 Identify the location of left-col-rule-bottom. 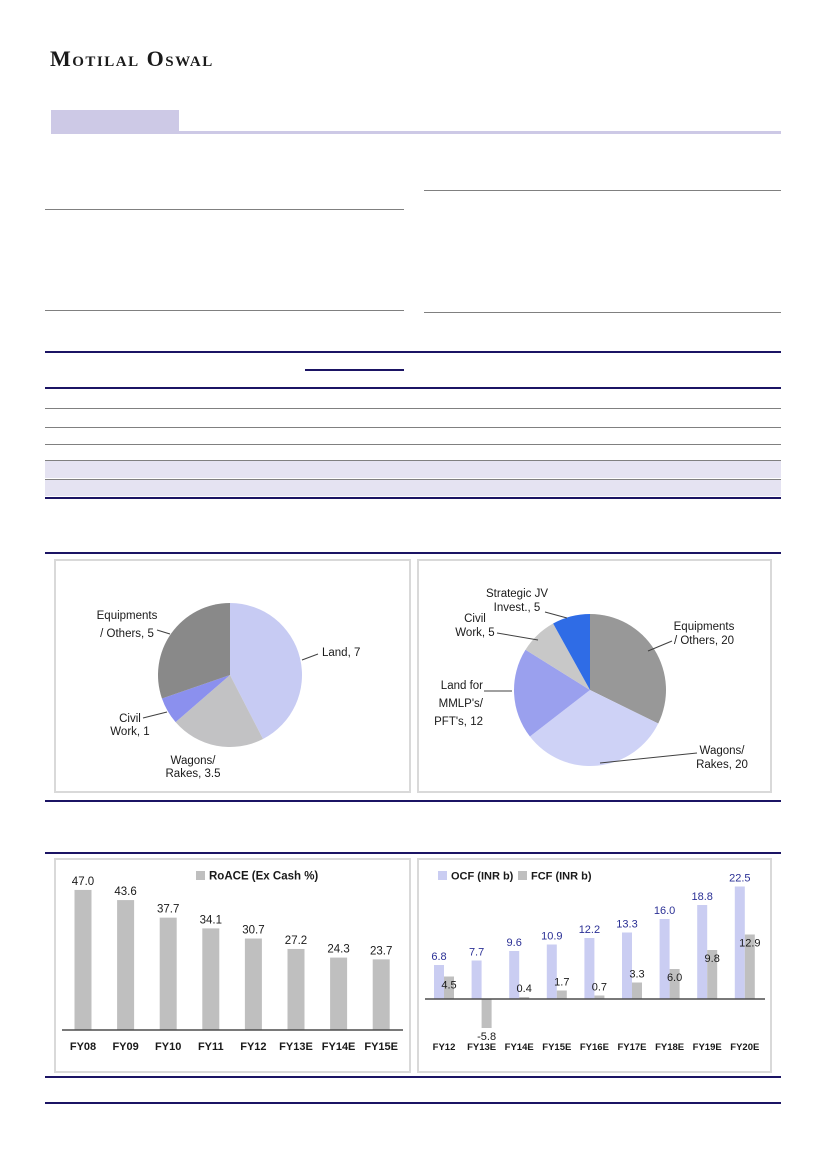
(224, 310).